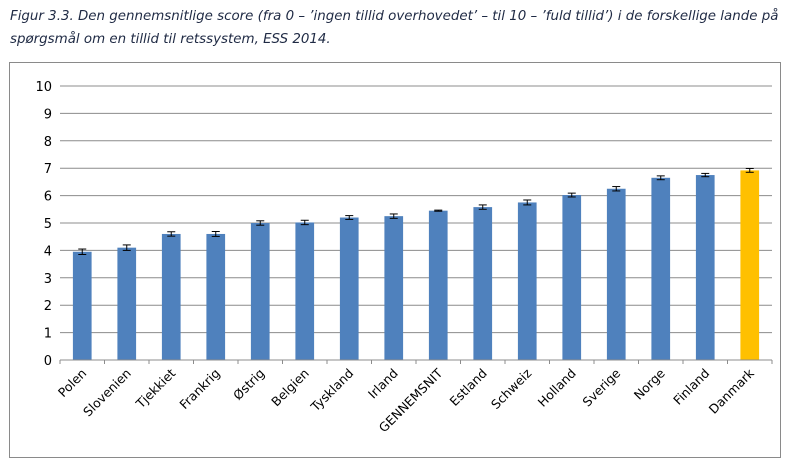  What do you see at coordinates (511, 388) in the screenshot?
I see `x-tick-label: Schweiz` at bounding box center [511, 388].